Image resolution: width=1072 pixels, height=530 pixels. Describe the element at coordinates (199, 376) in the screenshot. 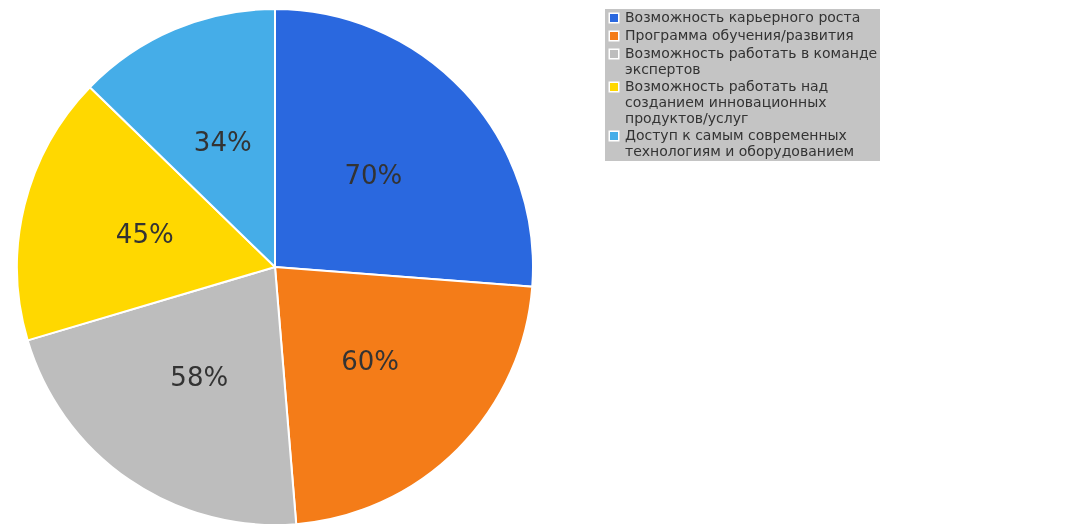

I see `data-label: 58%` at that location.